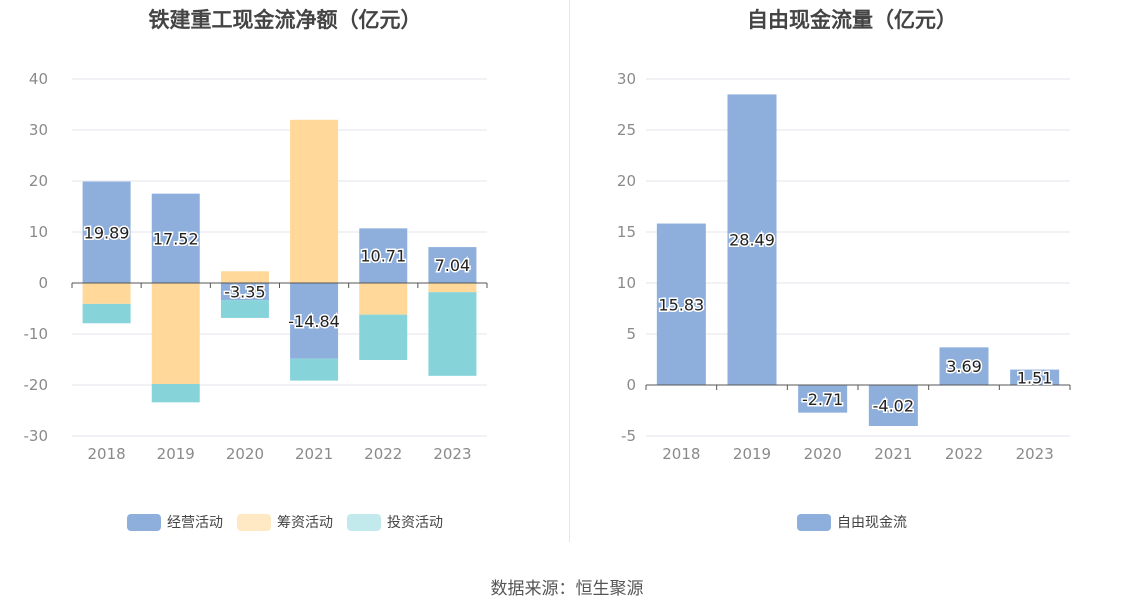 The height and width of the screenshot is (612, 1134). Describe the element at coordinates (415, 523) in the screenshot. I see `legend-label: 投资活动` at that location.